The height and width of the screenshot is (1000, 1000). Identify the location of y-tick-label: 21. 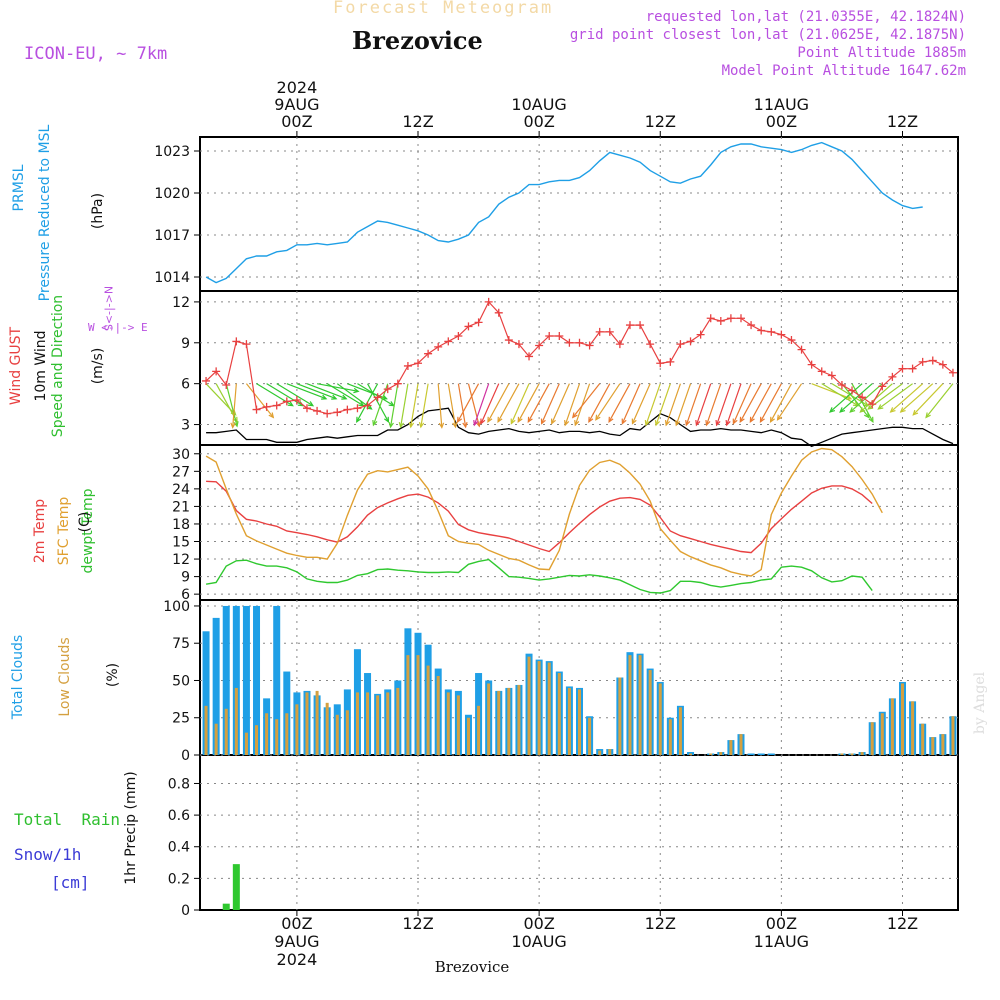
(181, 507).